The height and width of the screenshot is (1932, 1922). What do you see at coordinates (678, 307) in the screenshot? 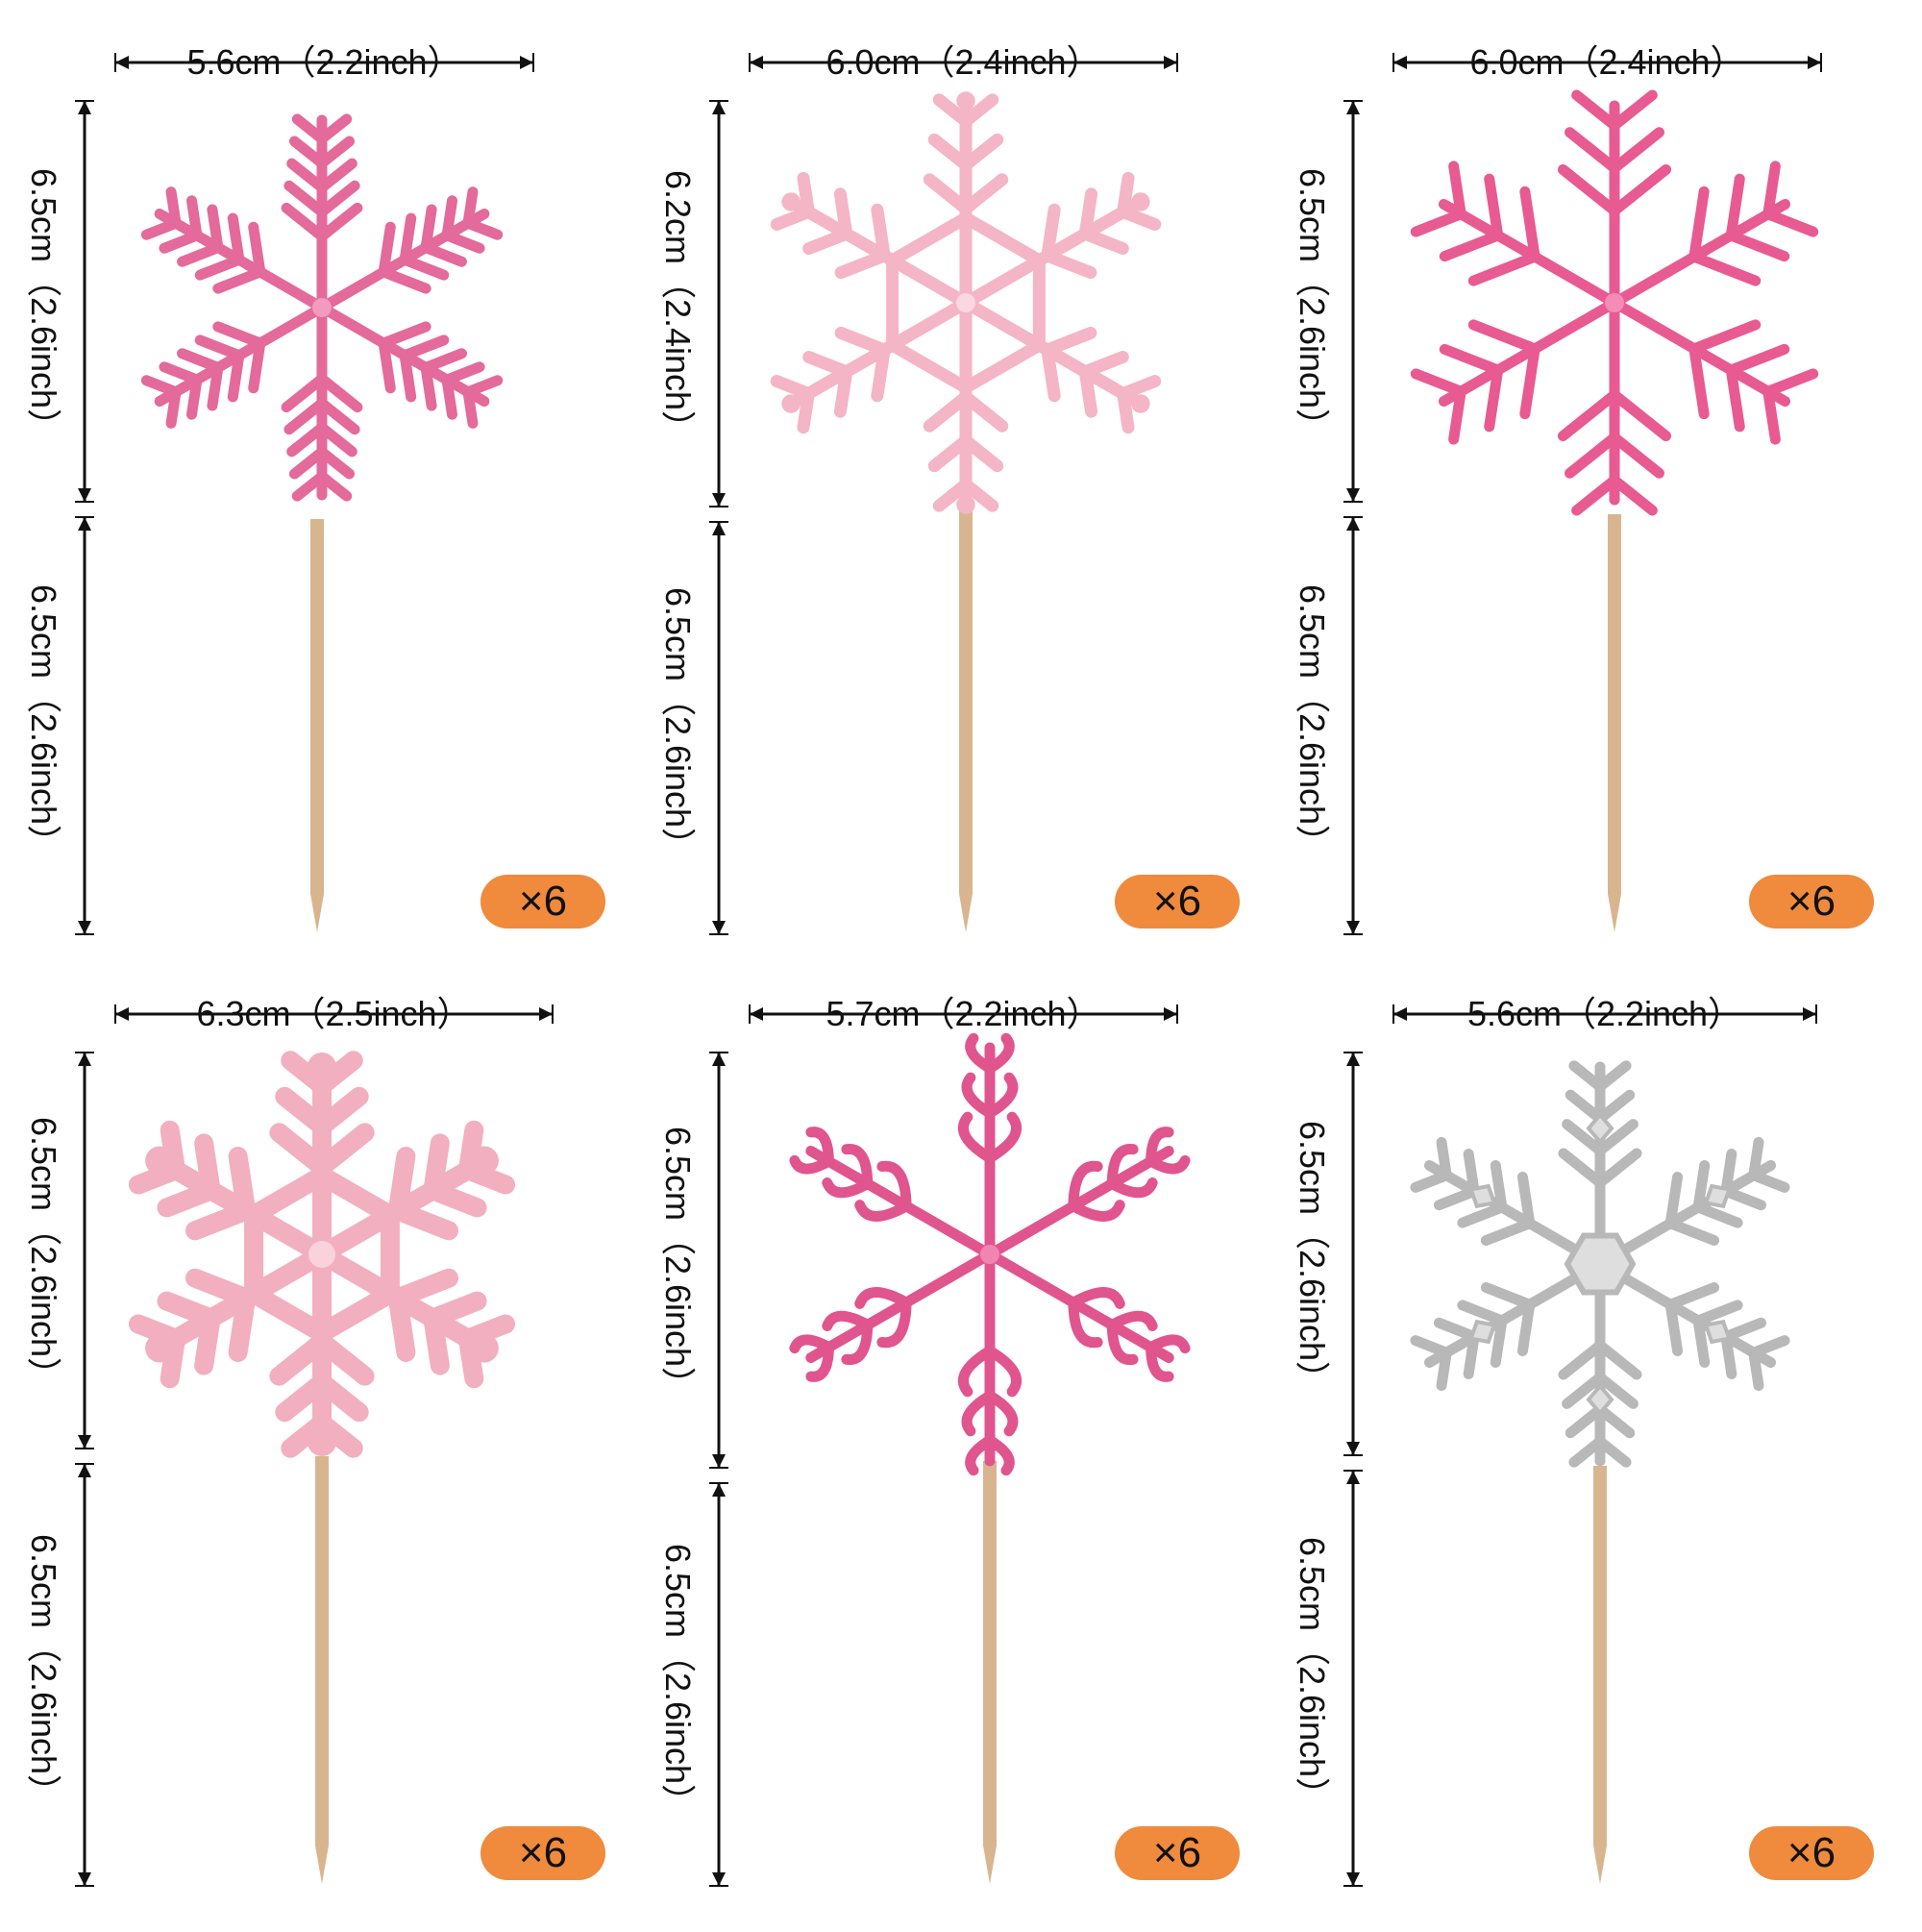
I see `top-height-label: 6.2cm（2.4inch）` at bounding box center [678, 307].